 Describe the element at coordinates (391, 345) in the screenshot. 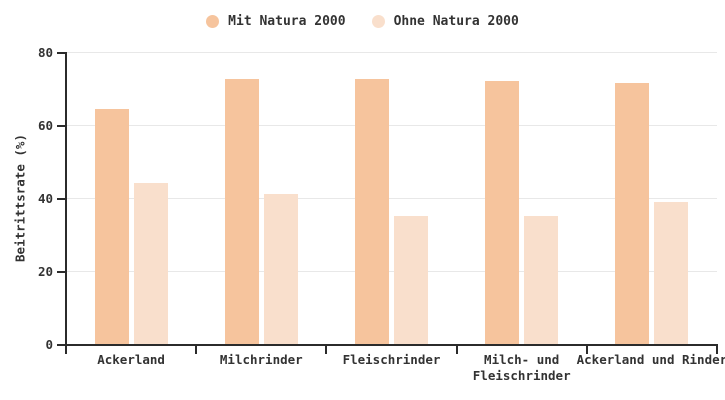

I see `x-axis-line` at that location.